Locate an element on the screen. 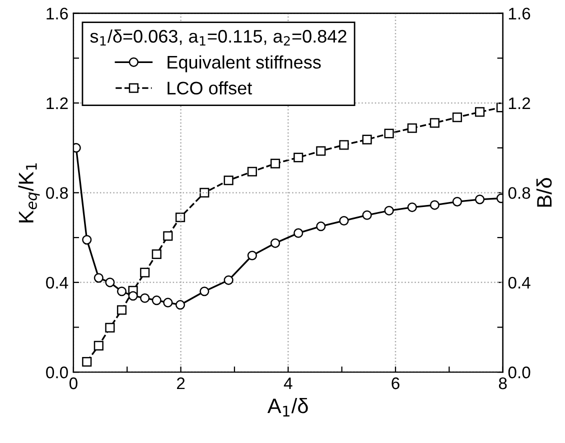  x-tick-label: 2 is located at coordinates (181, 383).